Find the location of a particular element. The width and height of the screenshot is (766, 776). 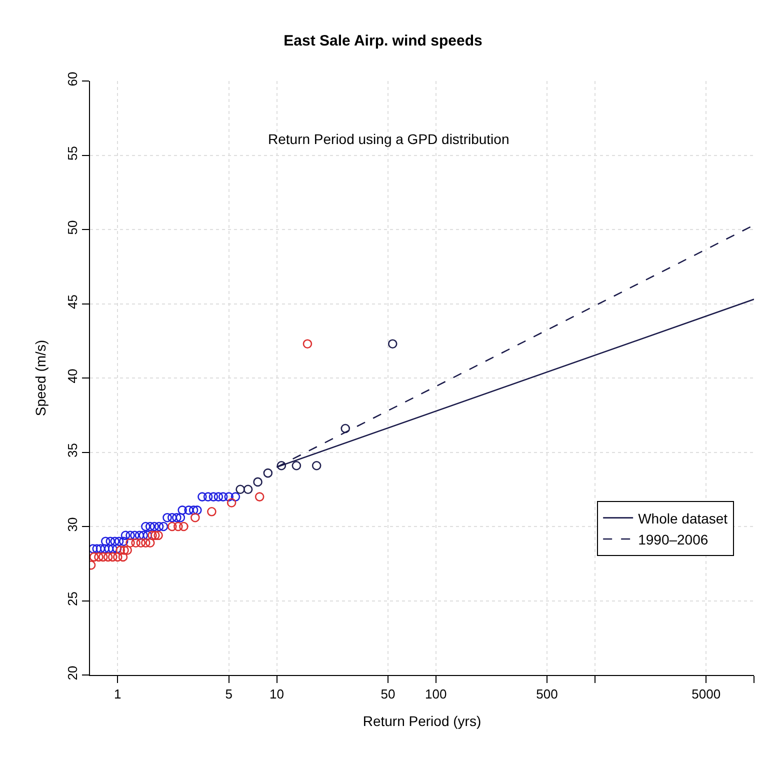

legend-label: Whole dataset is located at coordinates (683, 518).